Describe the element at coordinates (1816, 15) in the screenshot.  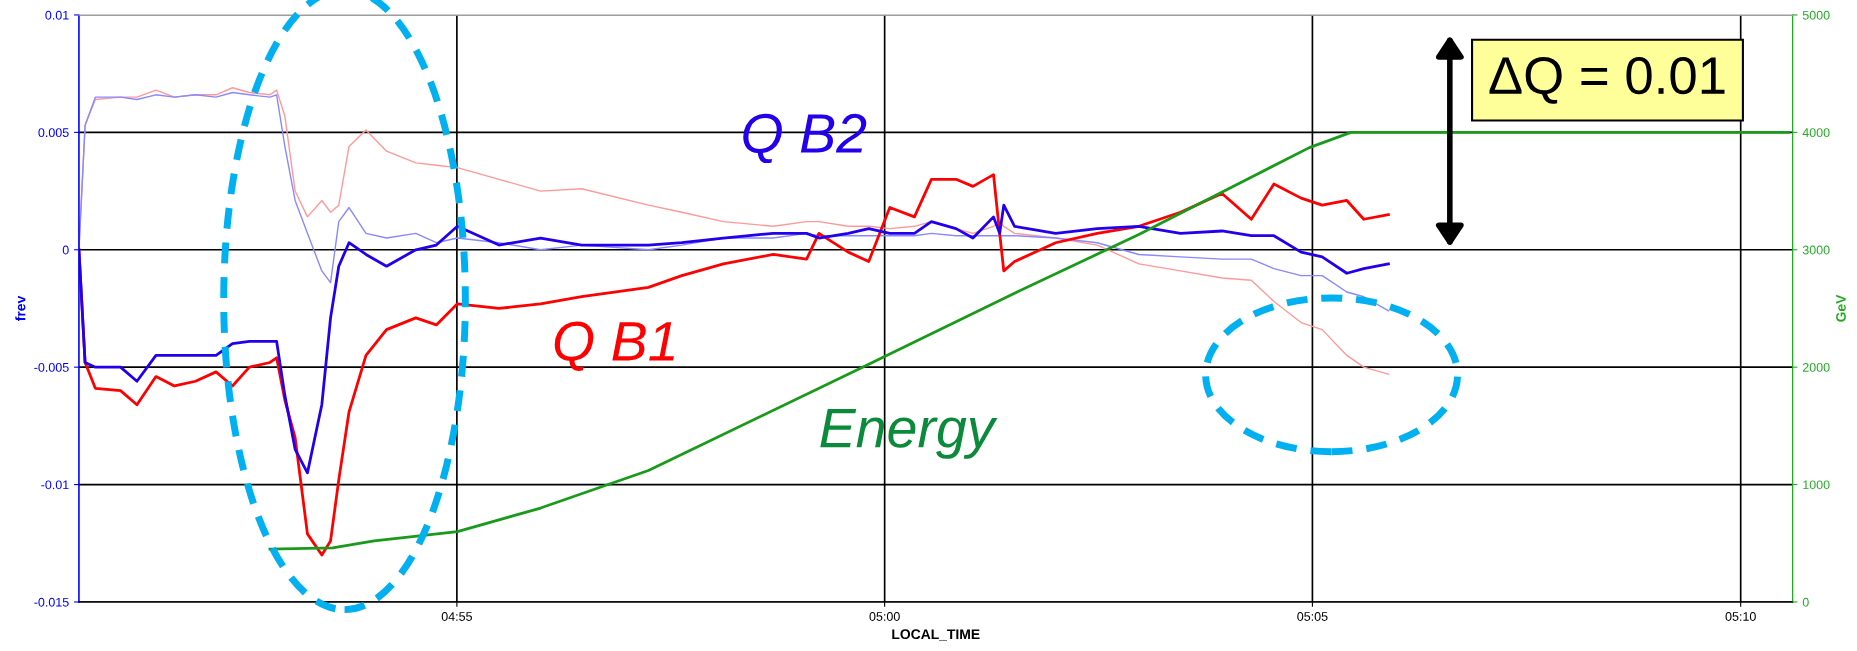
I see `y2-tick-label: 5000` at that location.